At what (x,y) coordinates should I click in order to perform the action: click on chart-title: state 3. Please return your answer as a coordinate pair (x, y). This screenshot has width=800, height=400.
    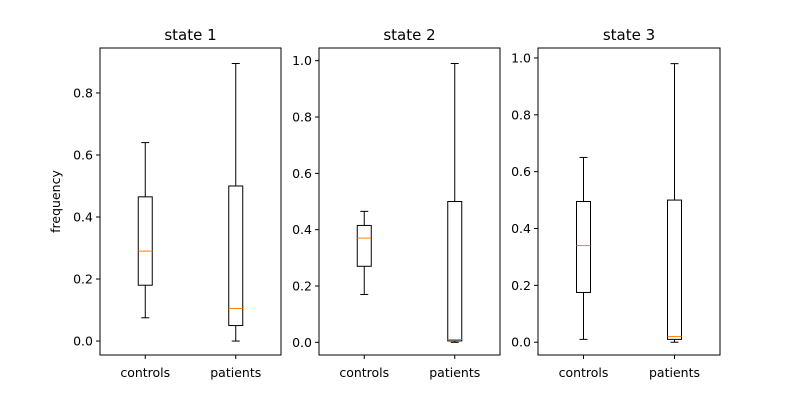
    Looking at the image, I should click on (629, 35).